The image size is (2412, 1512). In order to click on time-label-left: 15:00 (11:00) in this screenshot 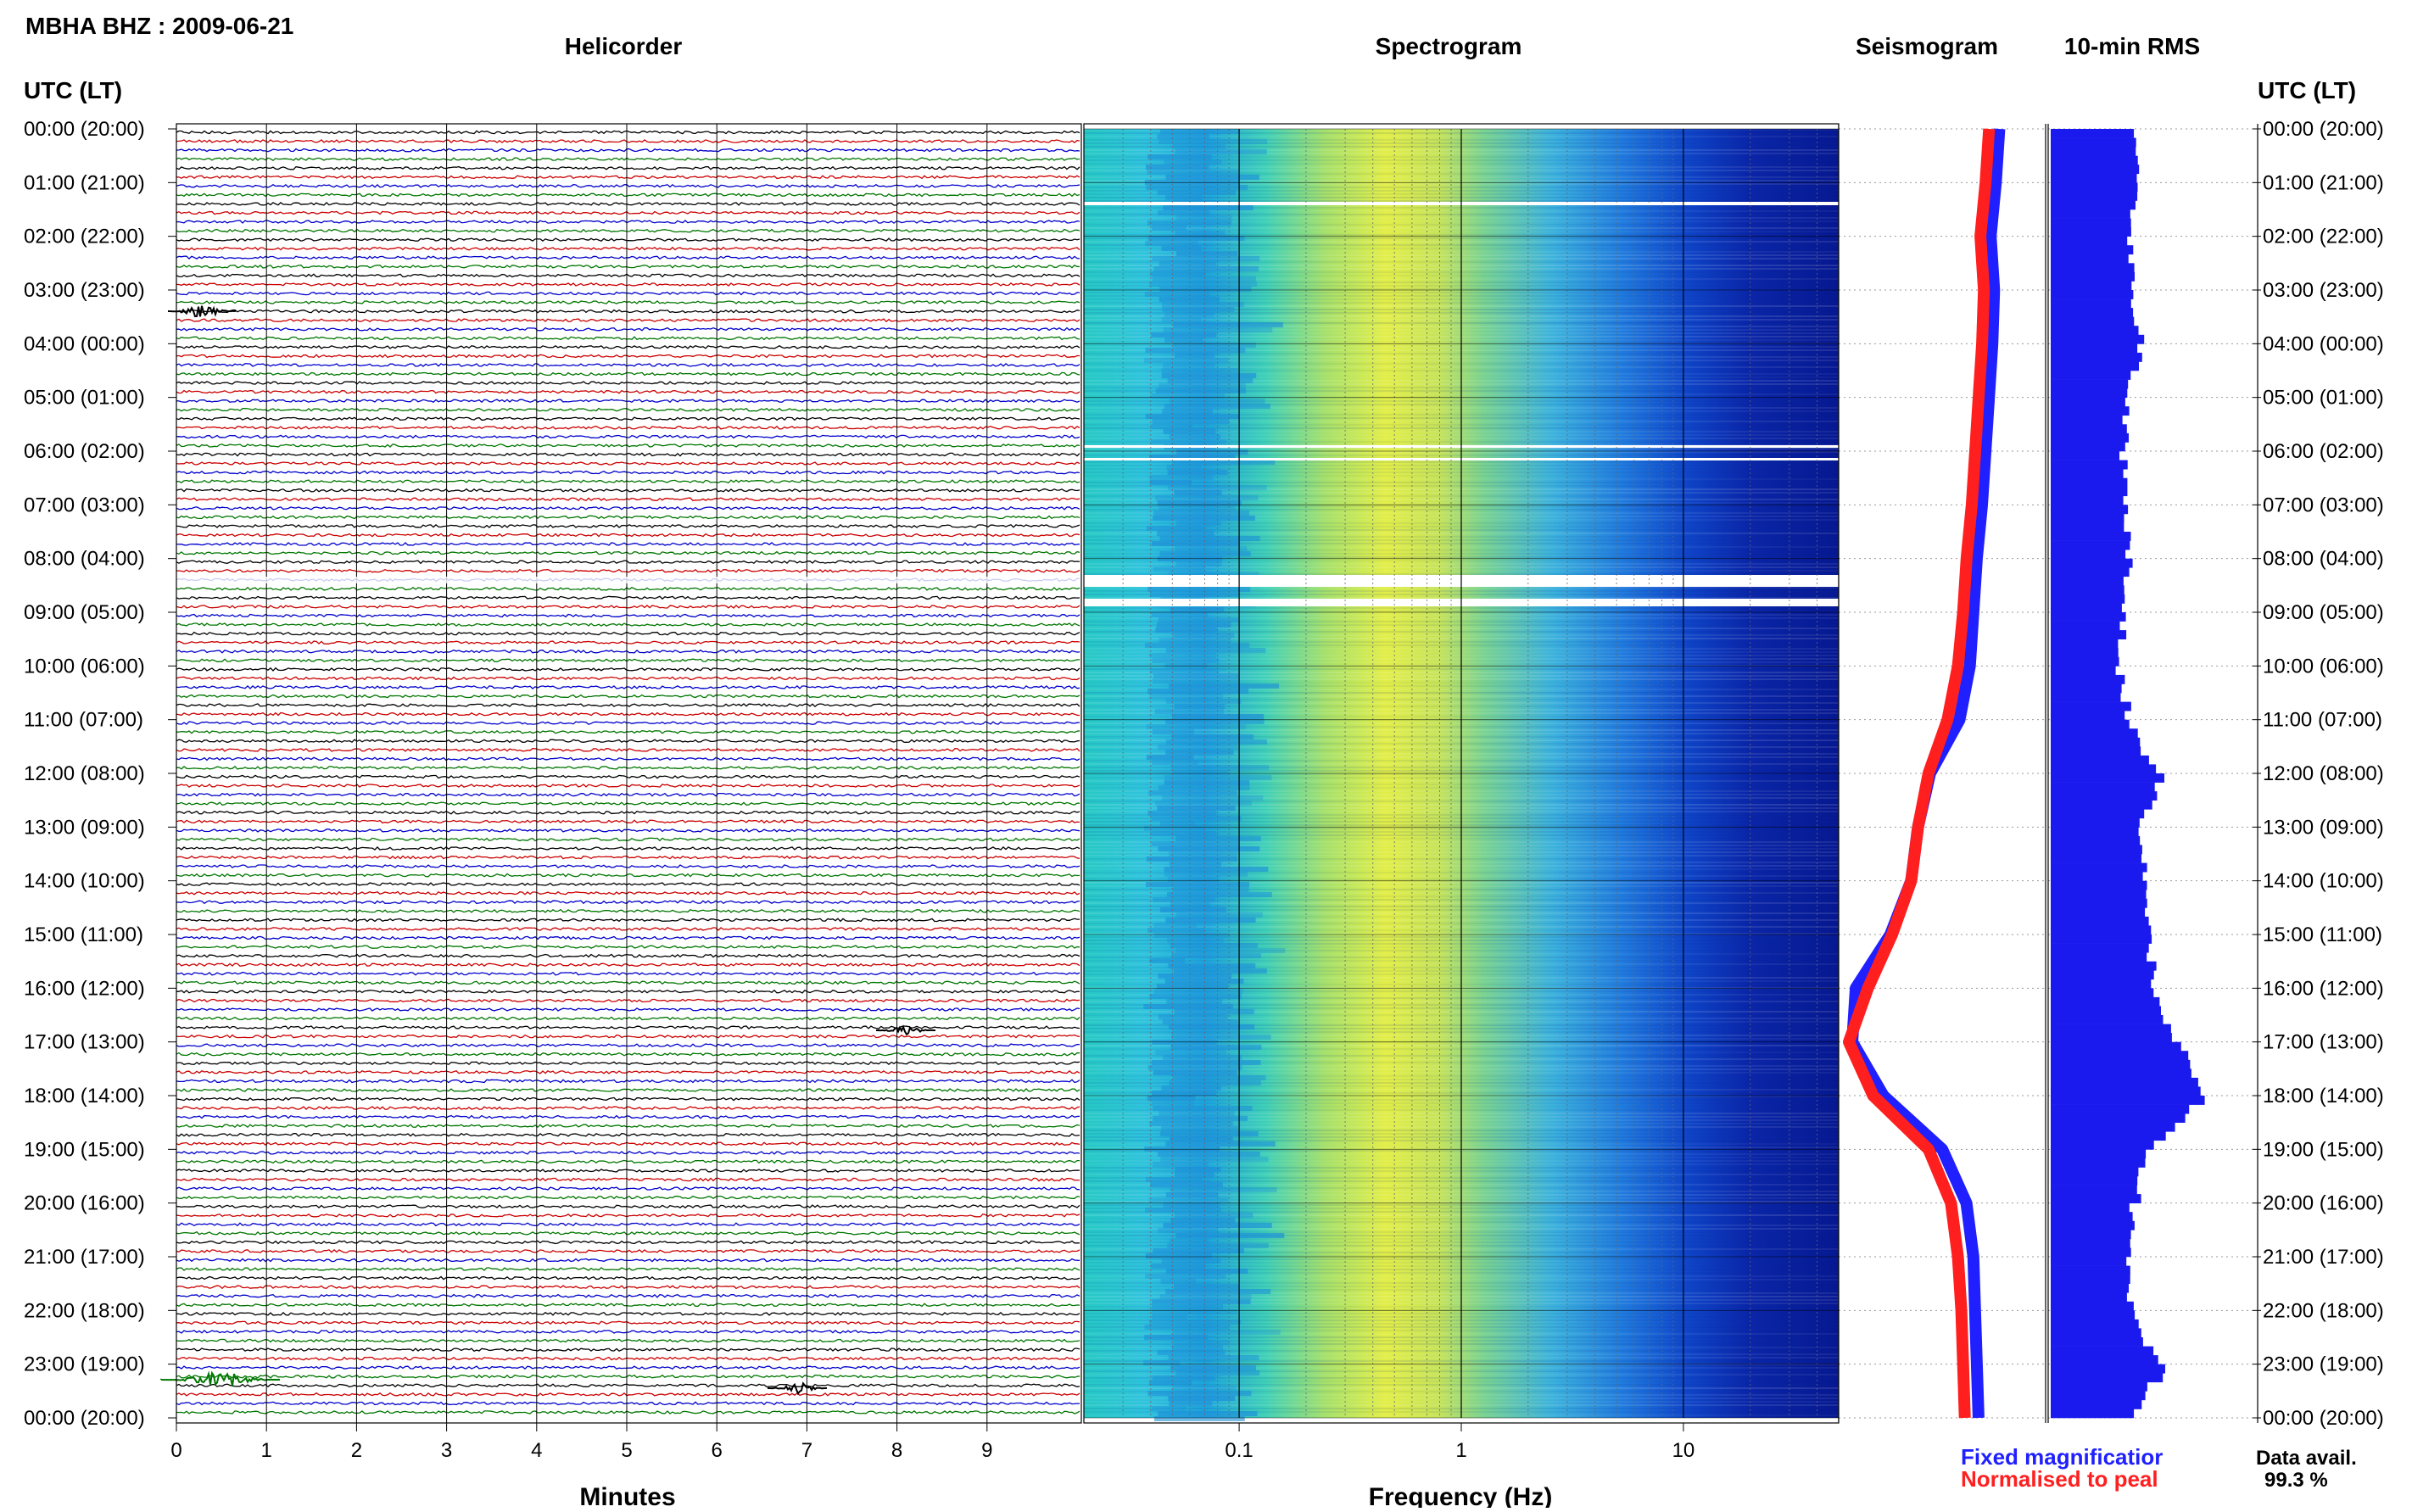, I will do `click(83, 934)`.